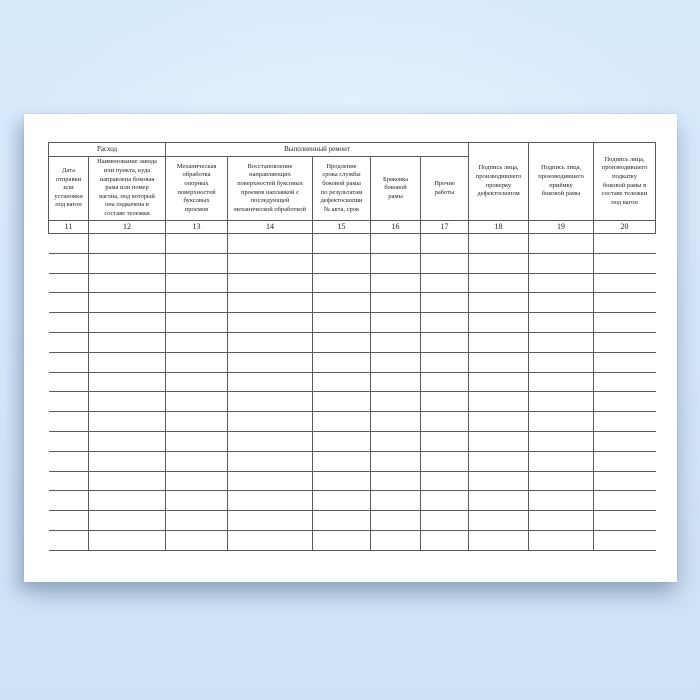 Image resolution: width=700 pixels, height=700 pixels. I want to click on column-number-20: 20, so click(625, 227).